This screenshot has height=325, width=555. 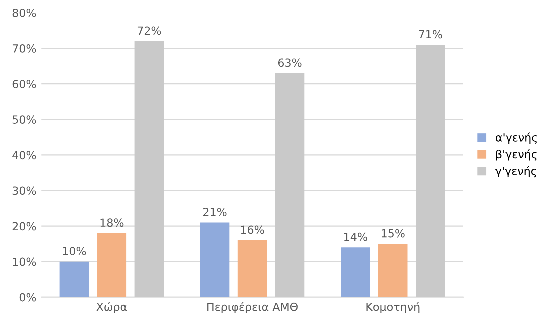 I want to click on data-label: 18%, so click(x=112, y=223).